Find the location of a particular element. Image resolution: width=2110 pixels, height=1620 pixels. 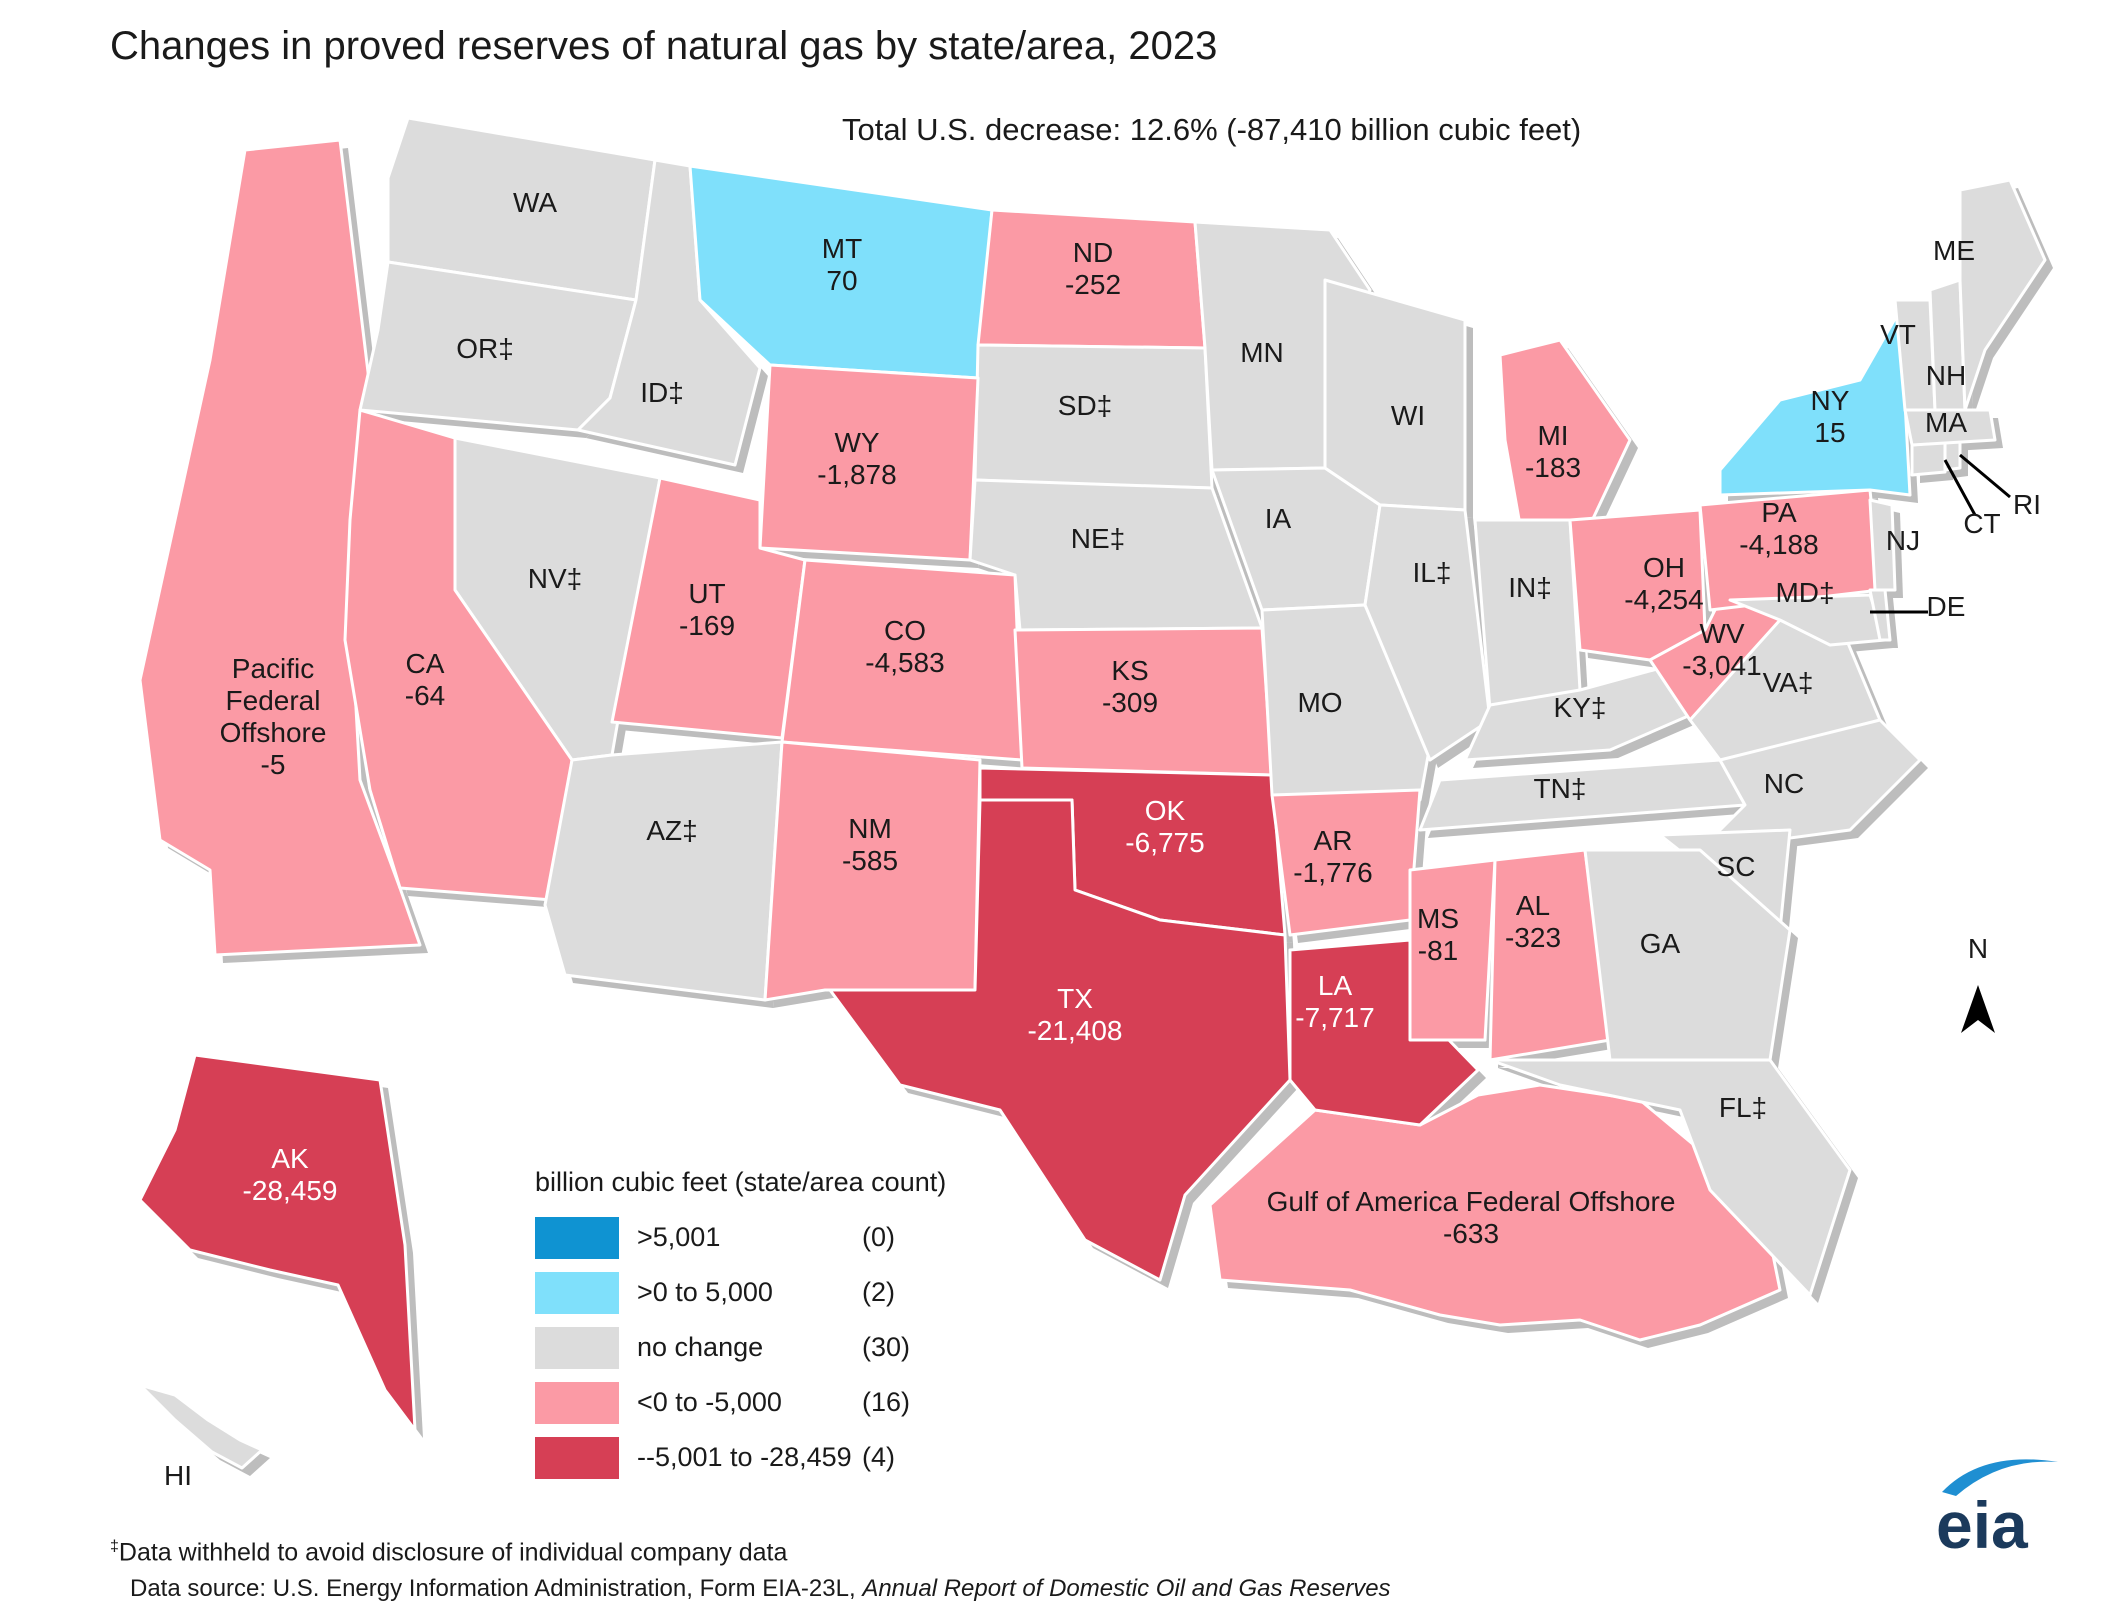

state-label-ga: GA is located at coordinates (1660, 943).